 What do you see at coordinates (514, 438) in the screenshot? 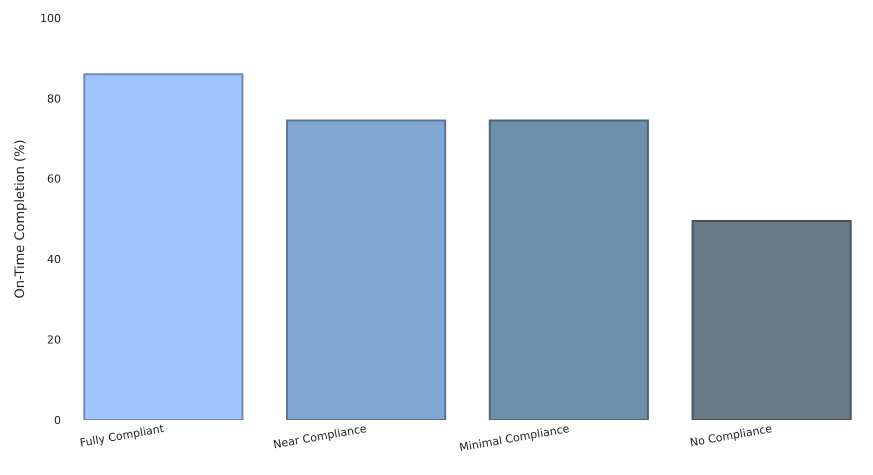
I see `x-tick-label: Minimal Compliance` at bounding box center [514, 438].